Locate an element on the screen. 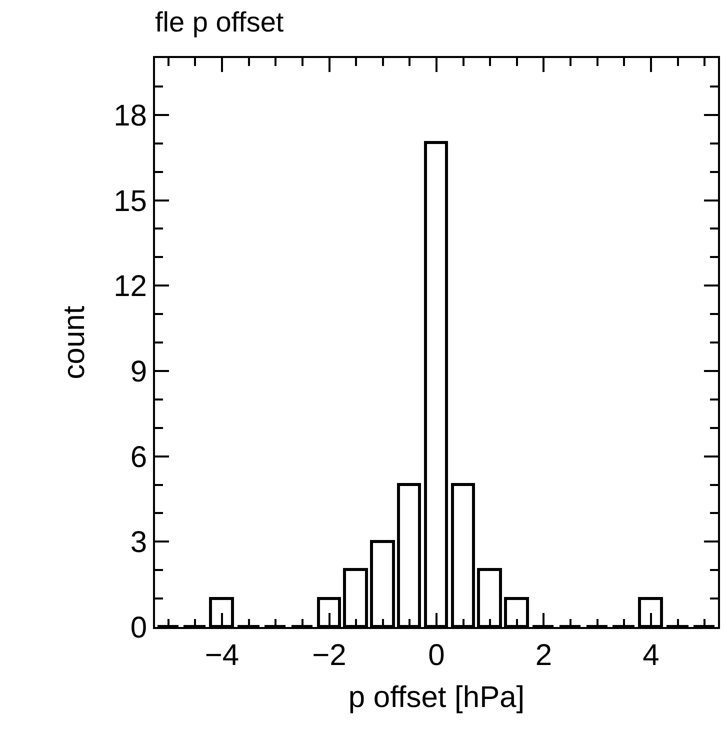 The image size is (725, 755). x-axis-title: p offset [hPa] is located at coordinates (436, 697).